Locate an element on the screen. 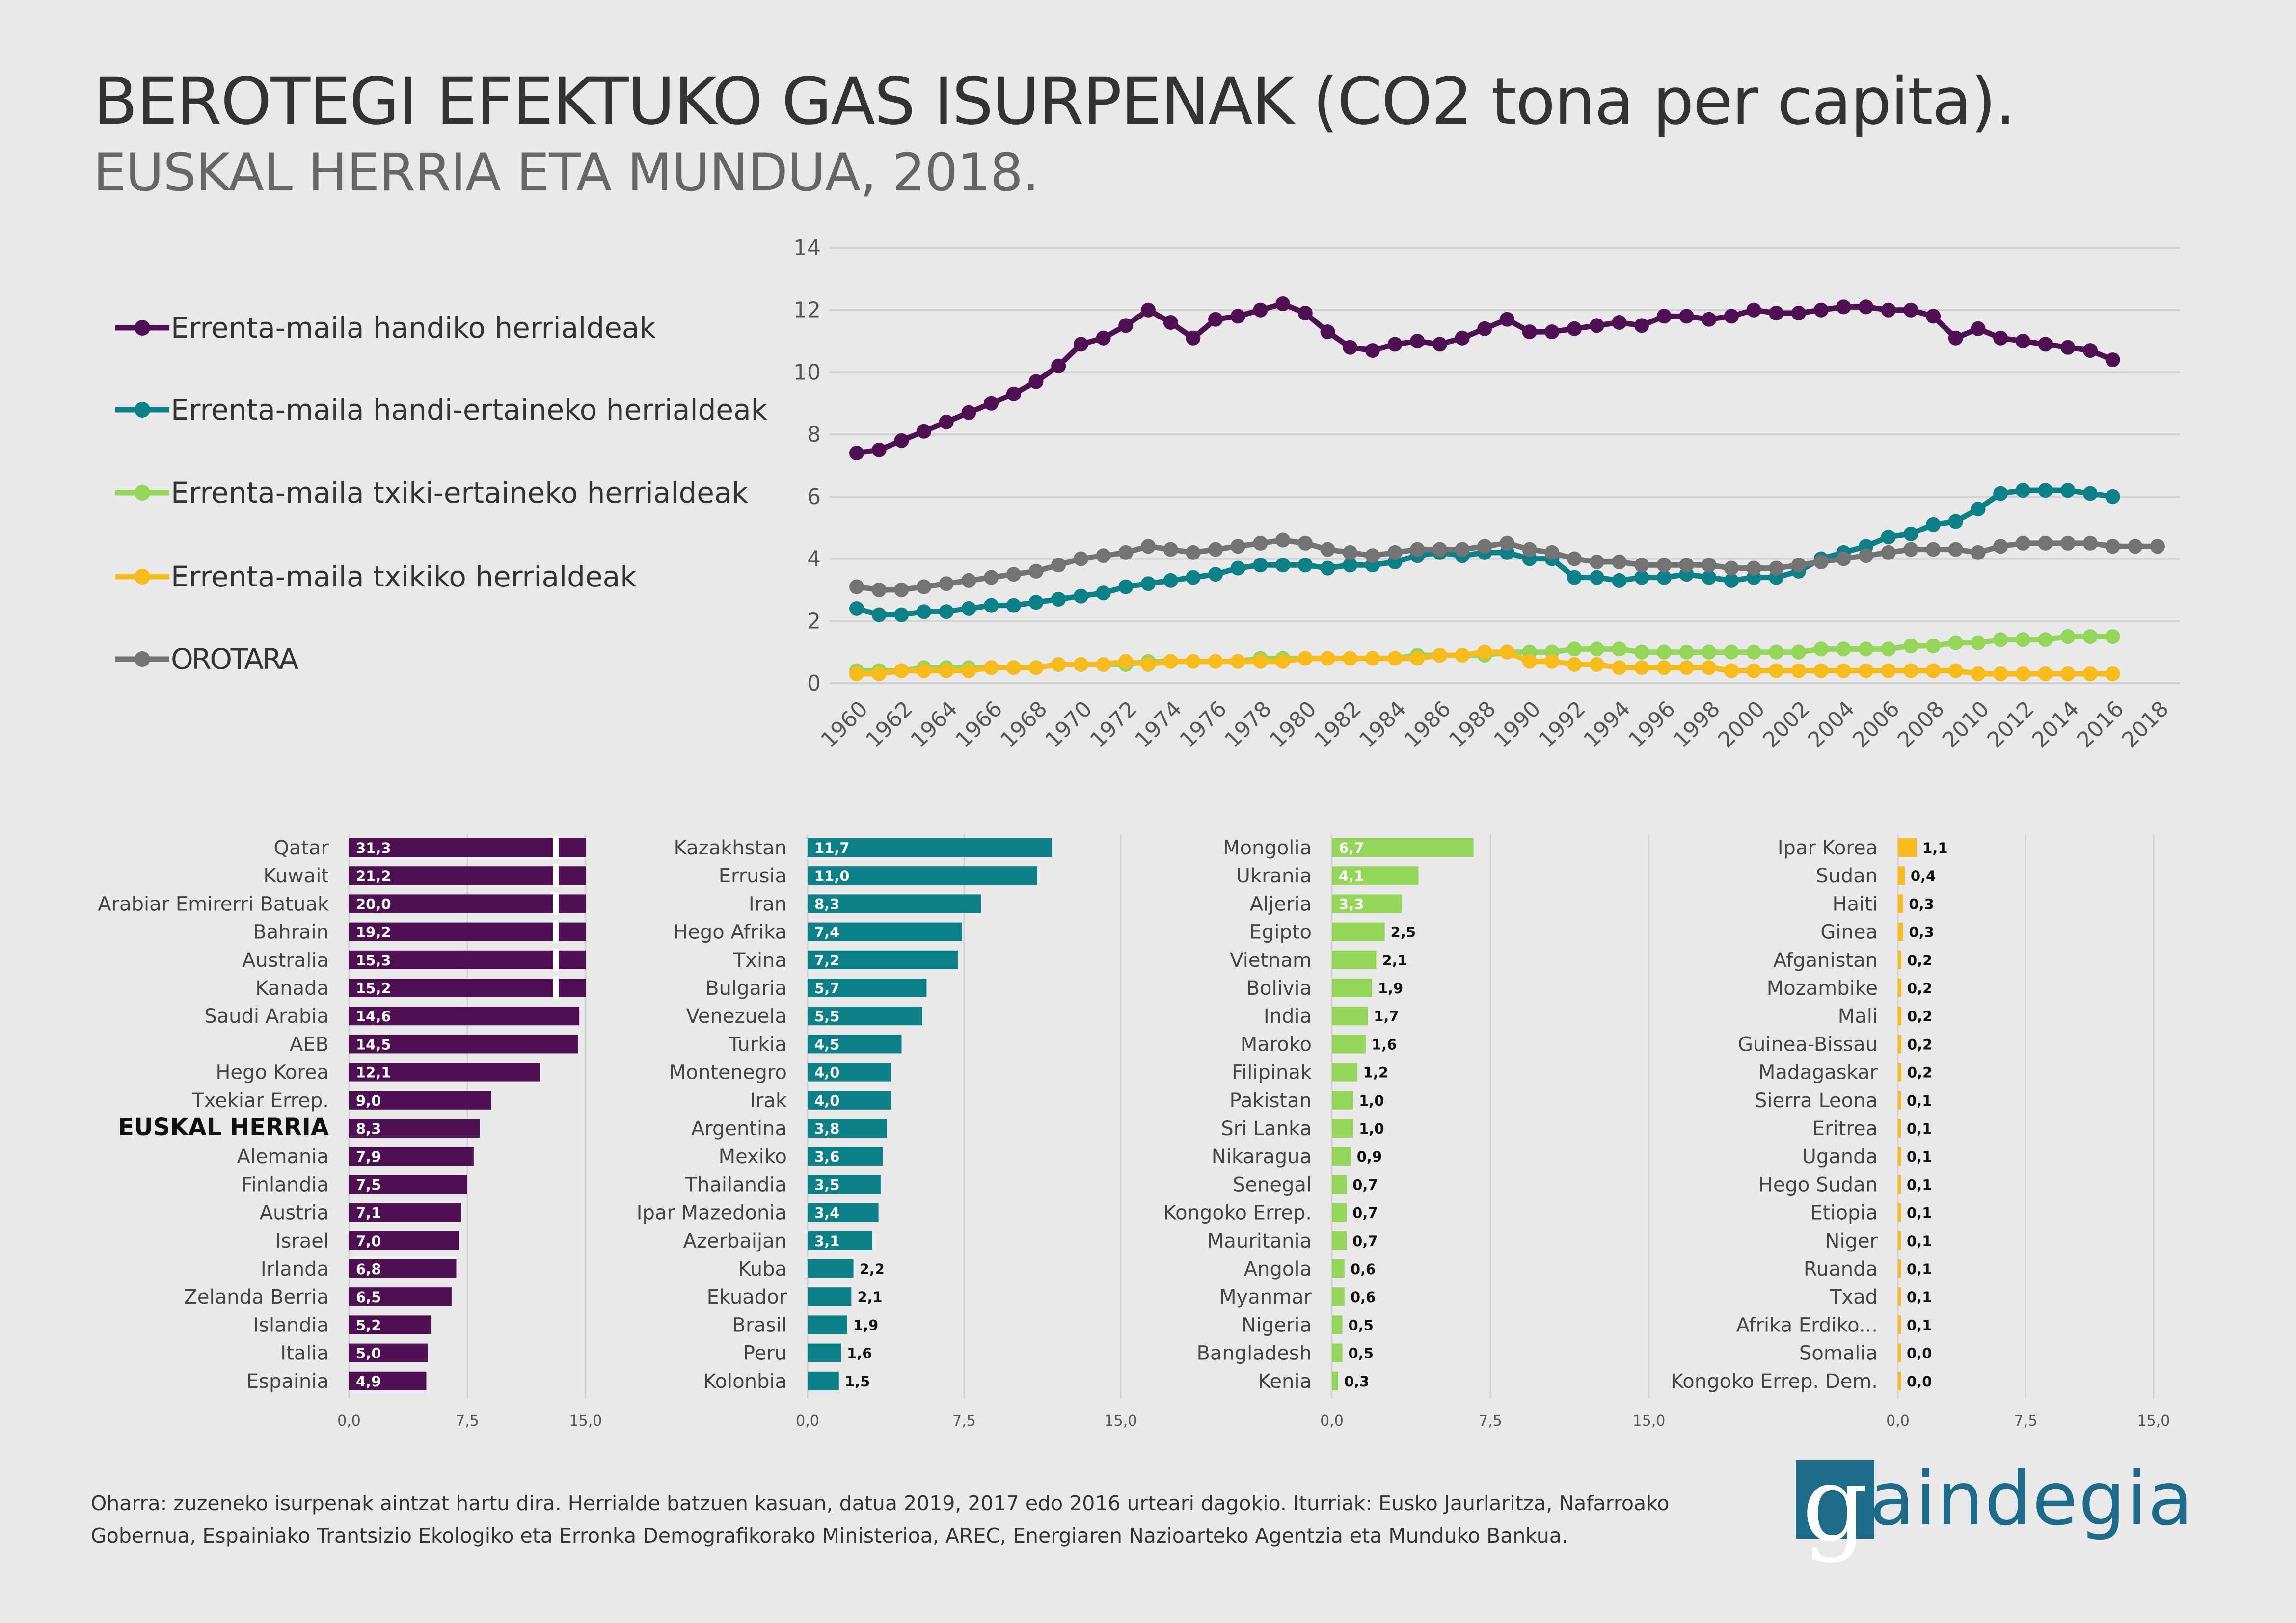 This screenshot has height=1623, width=2296. data-label: 1,9 is located at coordinates (865, 1325).